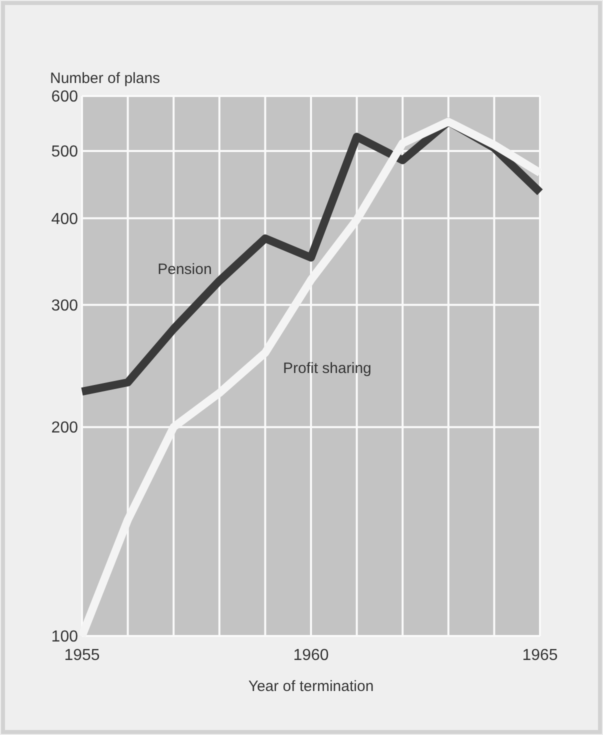 The image size is (603, 735). Describe the element at coordinates (311, 686) in the screenshot. I see `x-axis-title: Year of termination` at that location.